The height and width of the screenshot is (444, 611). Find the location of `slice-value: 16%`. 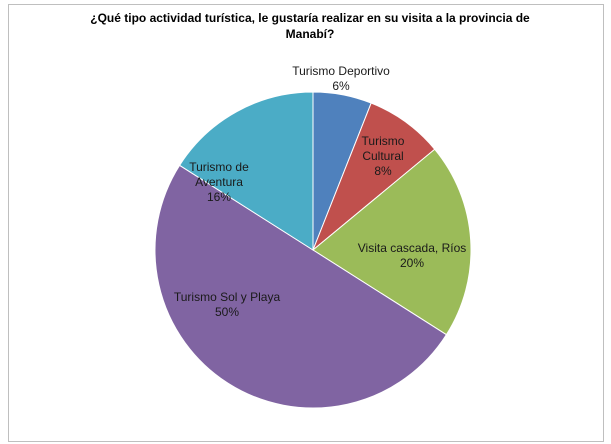

slice-value: 16% is located at coordinates (219, 197).